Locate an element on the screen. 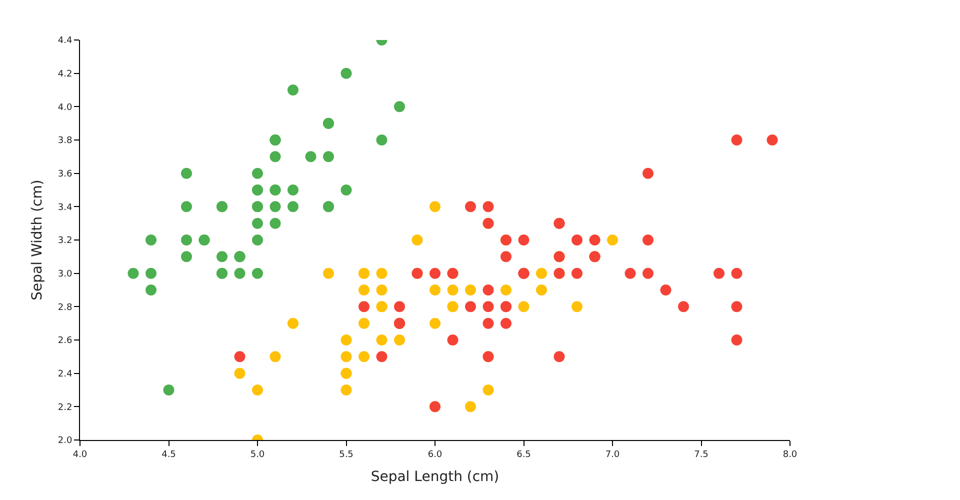  y-tick-label: 2.4 is located at coordinates (65, 374).